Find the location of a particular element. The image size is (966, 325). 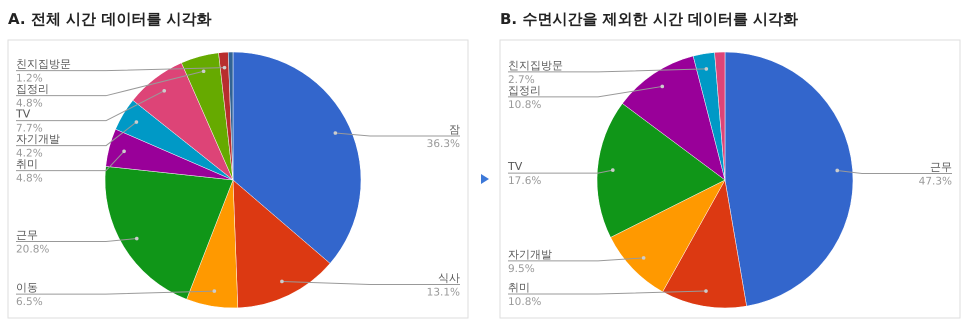

data-label: 17.6% is located at coordinates (525, 181).